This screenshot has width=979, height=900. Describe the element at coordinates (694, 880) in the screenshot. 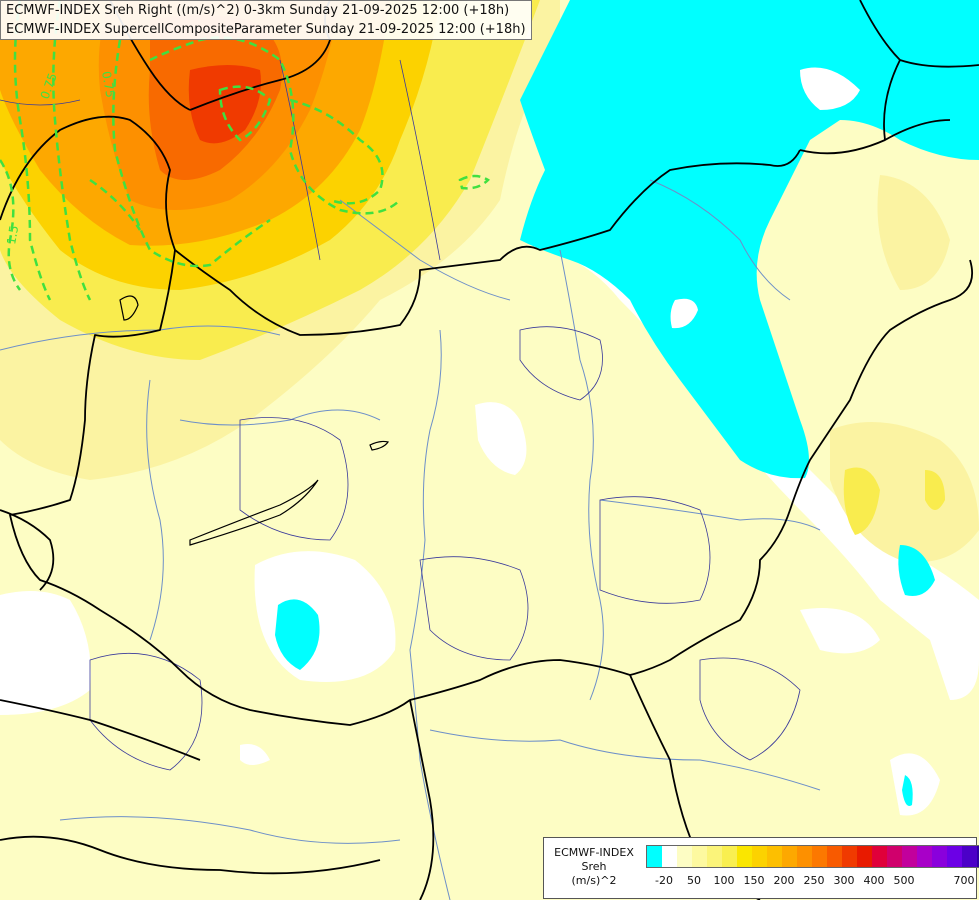

I see `legend-tick-label: 50` at that location.